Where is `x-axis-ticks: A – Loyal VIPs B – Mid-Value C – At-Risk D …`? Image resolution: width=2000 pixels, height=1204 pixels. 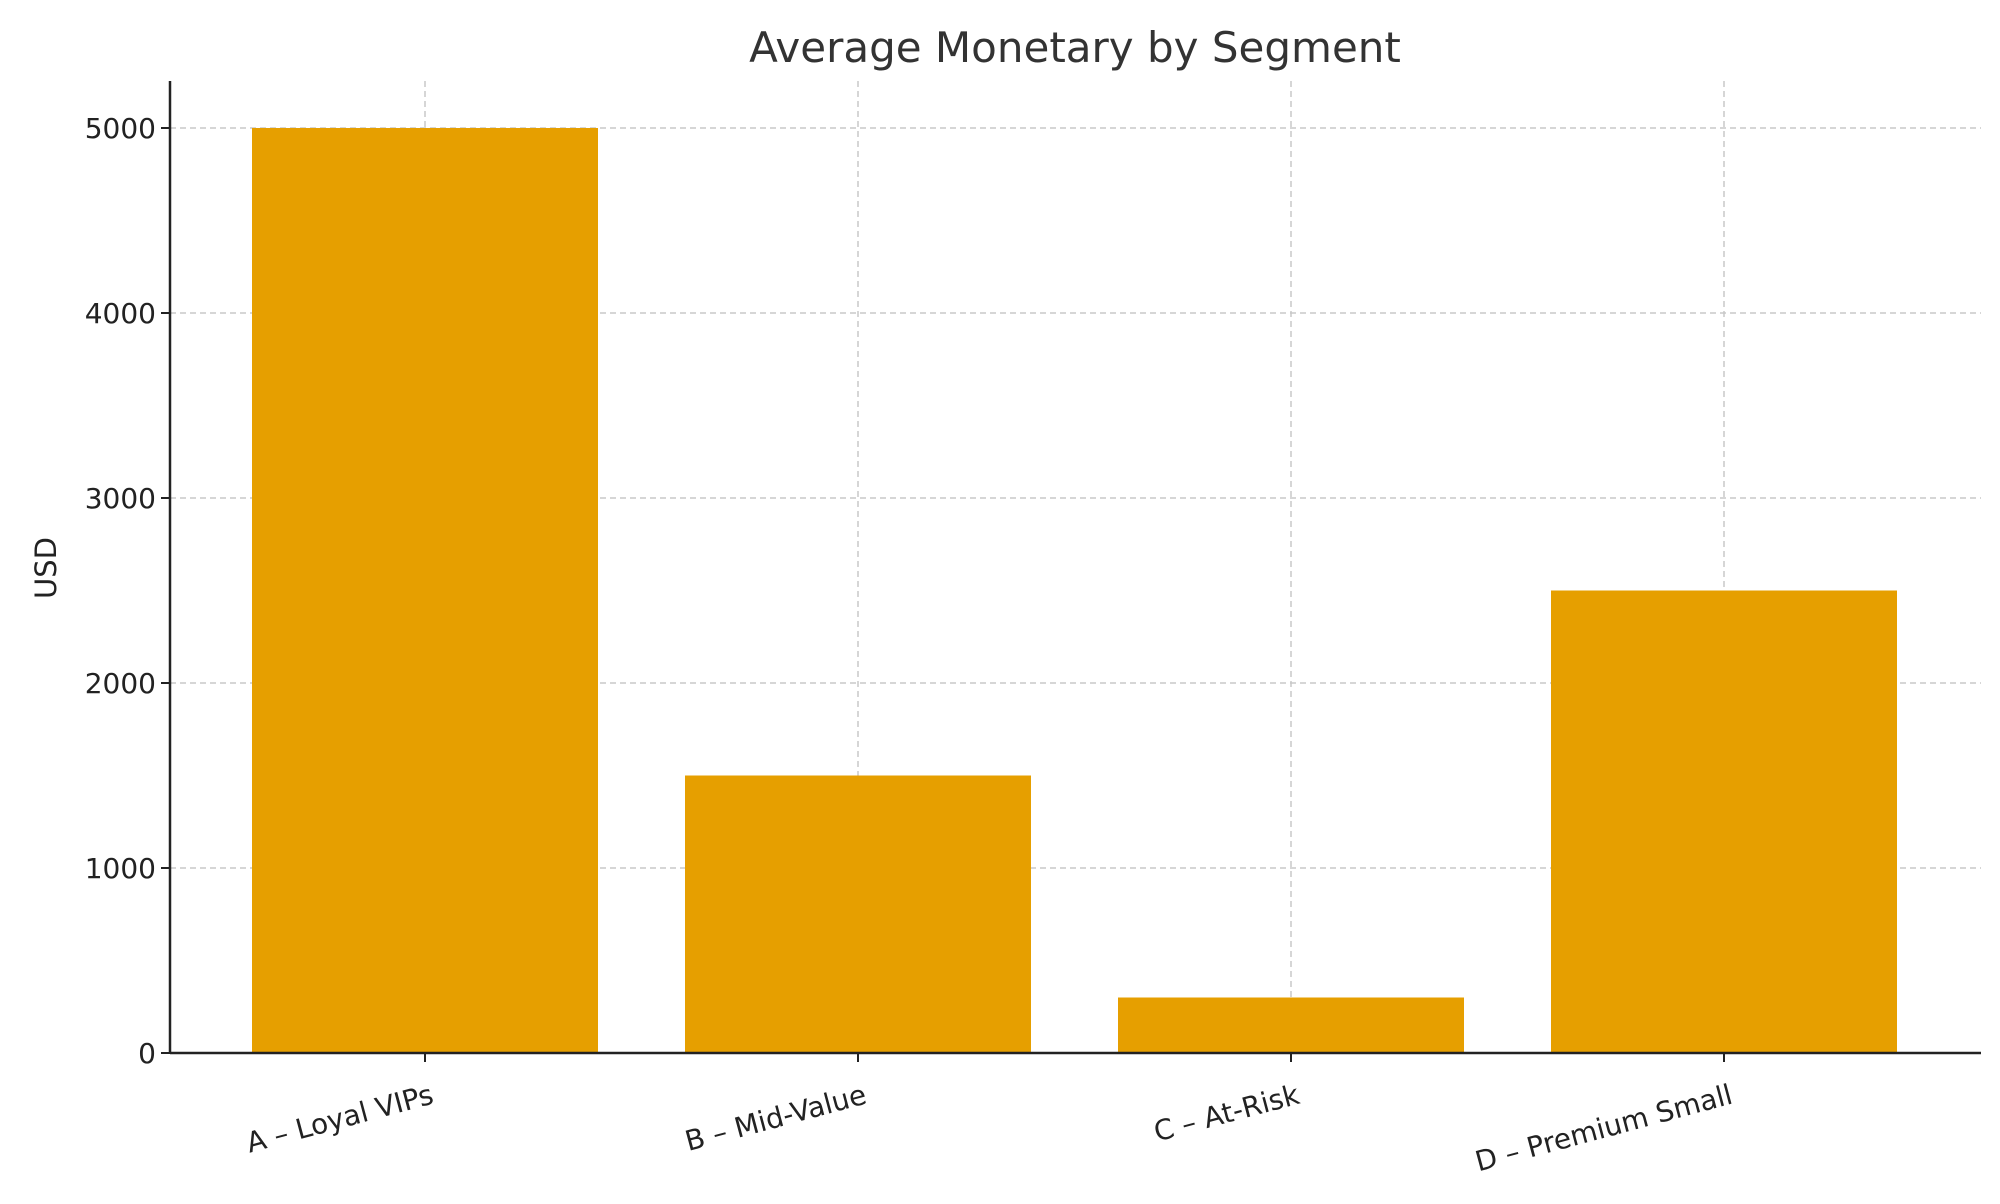
x-axis-ticks: A – Loyal VIPs B – Mid-Value C – At-Risk D … is located at coordinates (989, 1115).